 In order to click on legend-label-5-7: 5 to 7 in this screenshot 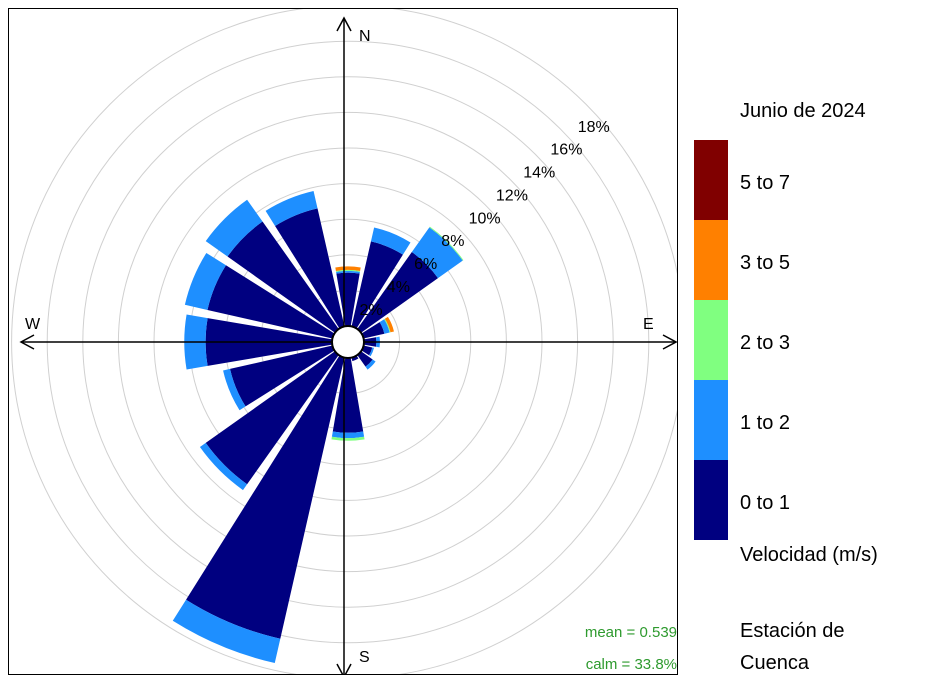, I will do `click(765, 183)`.